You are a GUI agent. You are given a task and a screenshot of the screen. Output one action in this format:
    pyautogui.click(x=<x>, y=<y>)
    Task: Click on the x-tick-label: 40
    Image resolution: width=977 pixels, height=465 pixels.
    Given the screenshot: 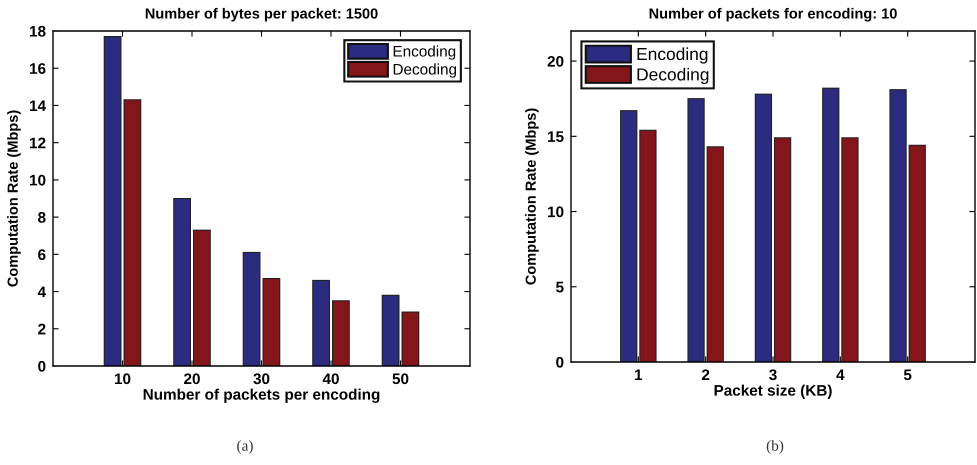 What is the action you would take?
    pyautogui.click(x=330, y=378)
    